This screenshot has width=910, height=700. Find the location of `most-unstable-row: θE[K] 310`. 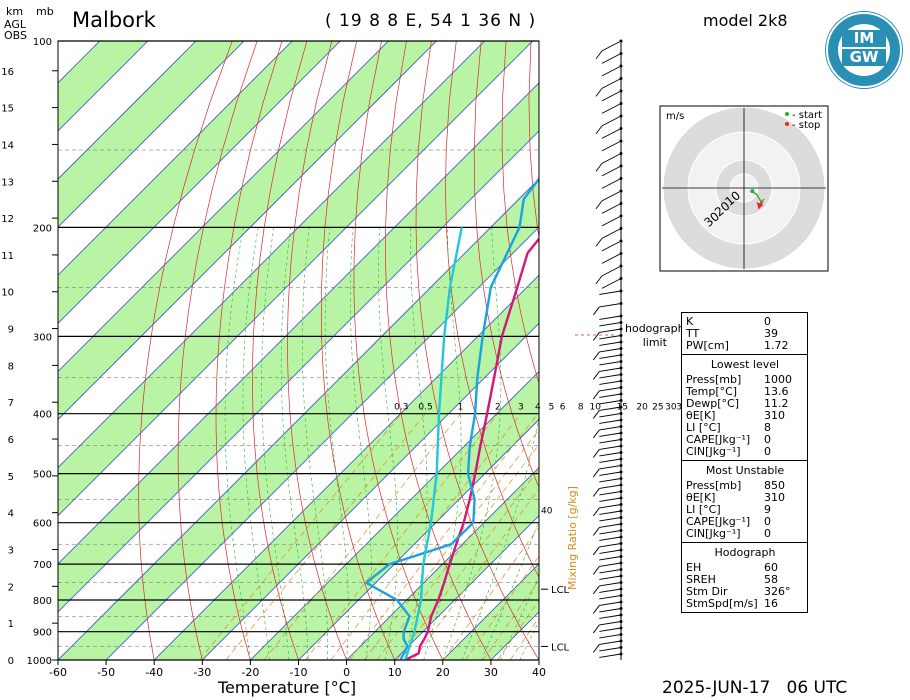

most-unstable-row: θE[K] 310 is located at coordinates (745, 498).